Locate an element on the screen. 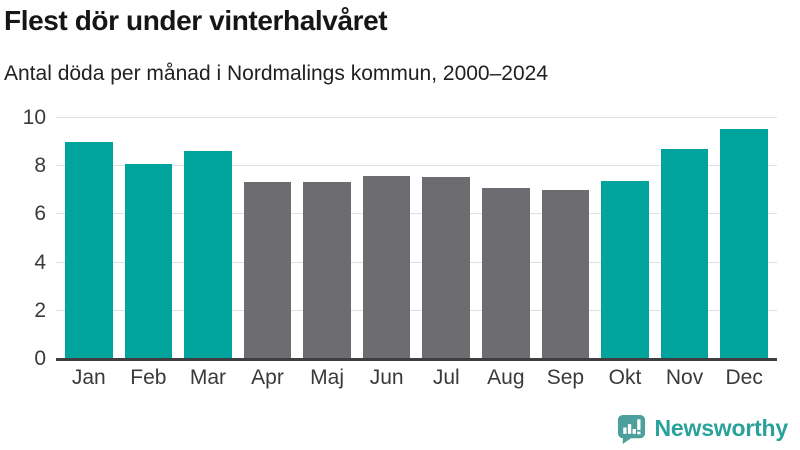 Image resolution: width=800 pixels, height=450 pixels. bar-sep is located at coordinates (565, 274).